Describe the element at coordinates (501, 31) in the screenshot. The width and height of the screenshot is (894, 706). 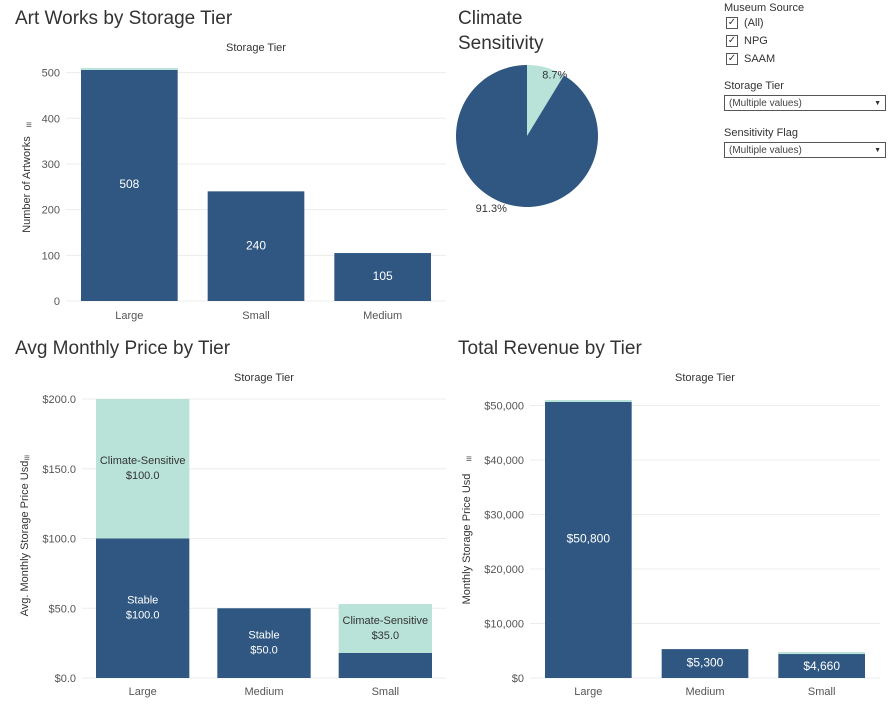
I see `sensitivity-chart-title: Climate Sensitivity` at that location.